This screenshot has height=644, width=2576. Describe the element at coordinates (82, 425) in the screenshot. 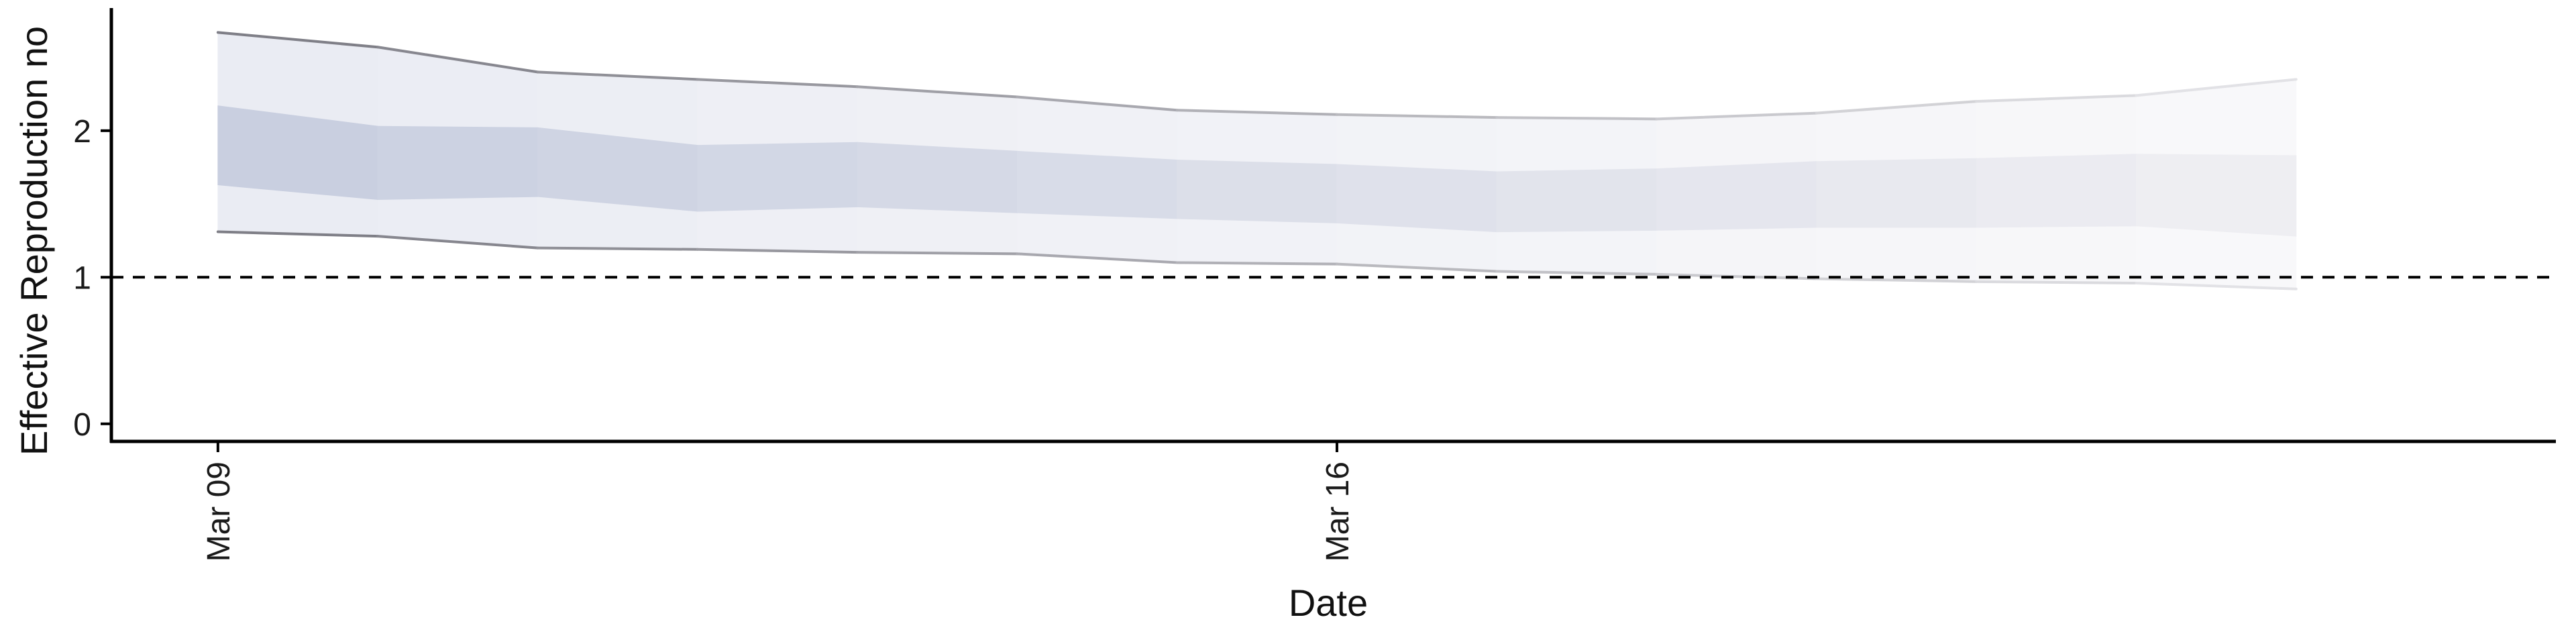

I see `y-tick-label: 0` at that location.